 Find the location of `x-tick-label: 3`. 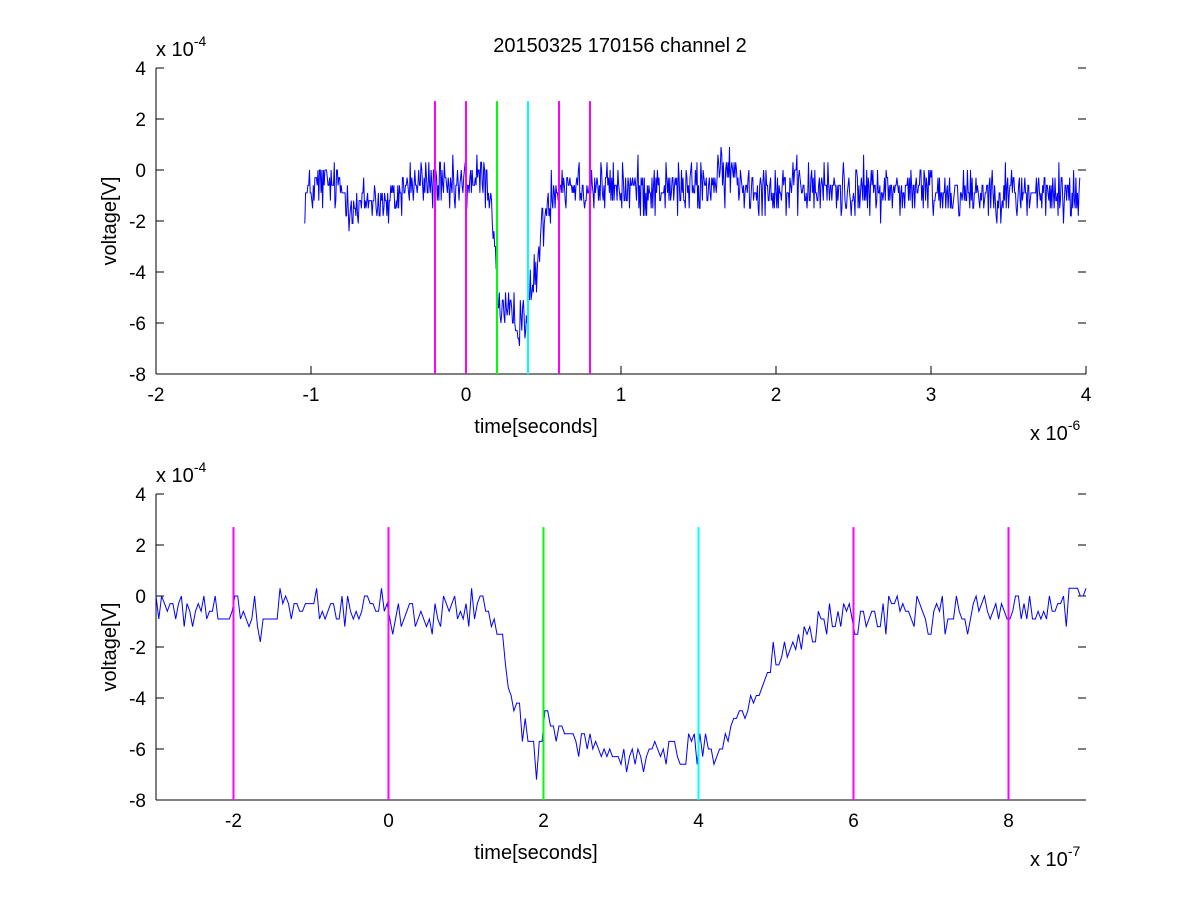

x-tick-label: 3 is located at coordinates (931, 395).